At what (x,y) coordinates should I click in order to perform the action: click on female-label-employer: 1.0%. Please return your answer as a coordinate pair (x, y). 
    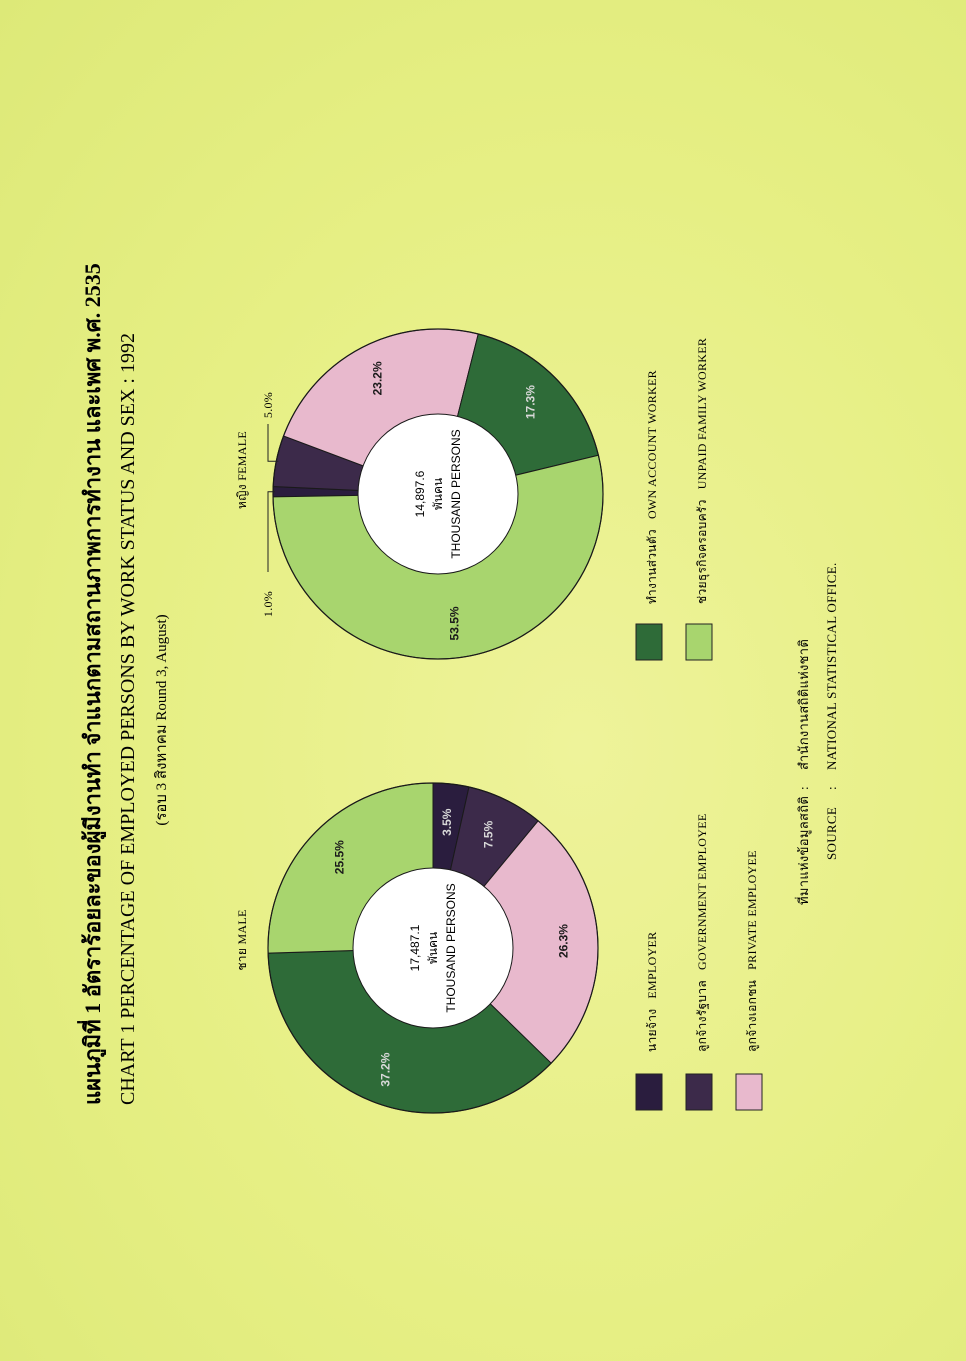
    Looking at the image, I should click on (268, 604).